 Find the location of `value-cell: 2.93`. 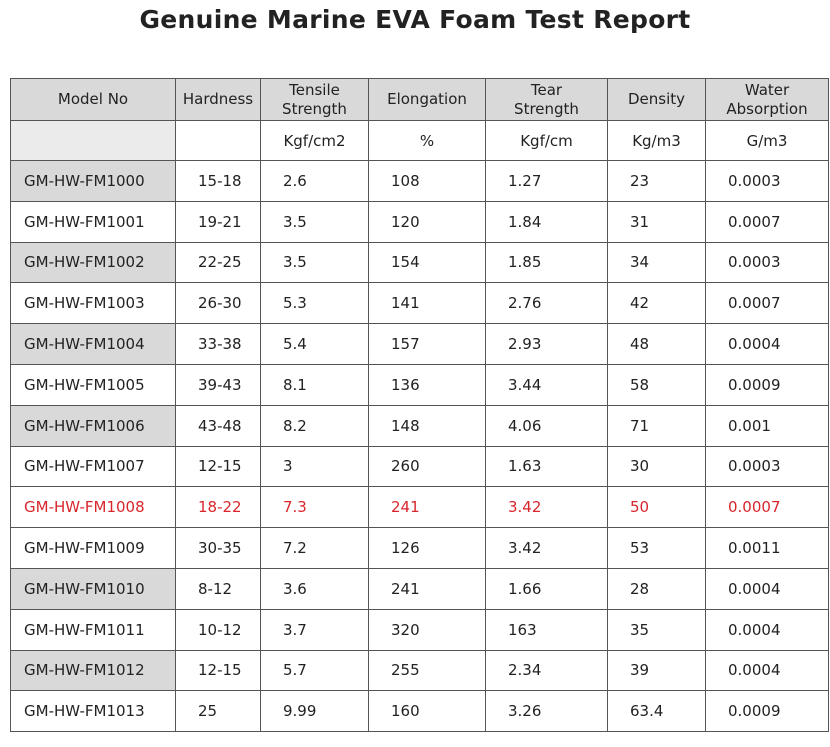

value-cell: 2.93 is located at coordinates (546, 344).